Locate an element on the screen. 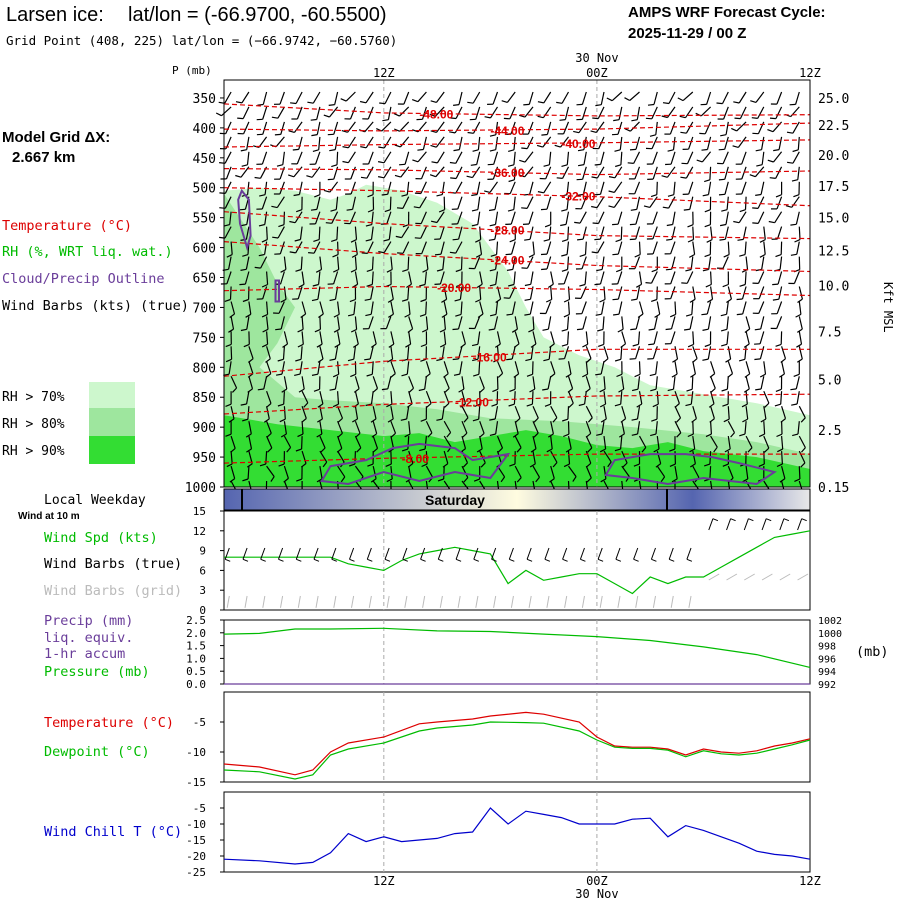  legend-dewpoint: Dewpoint (°C) is located at coordinates (97, 752).